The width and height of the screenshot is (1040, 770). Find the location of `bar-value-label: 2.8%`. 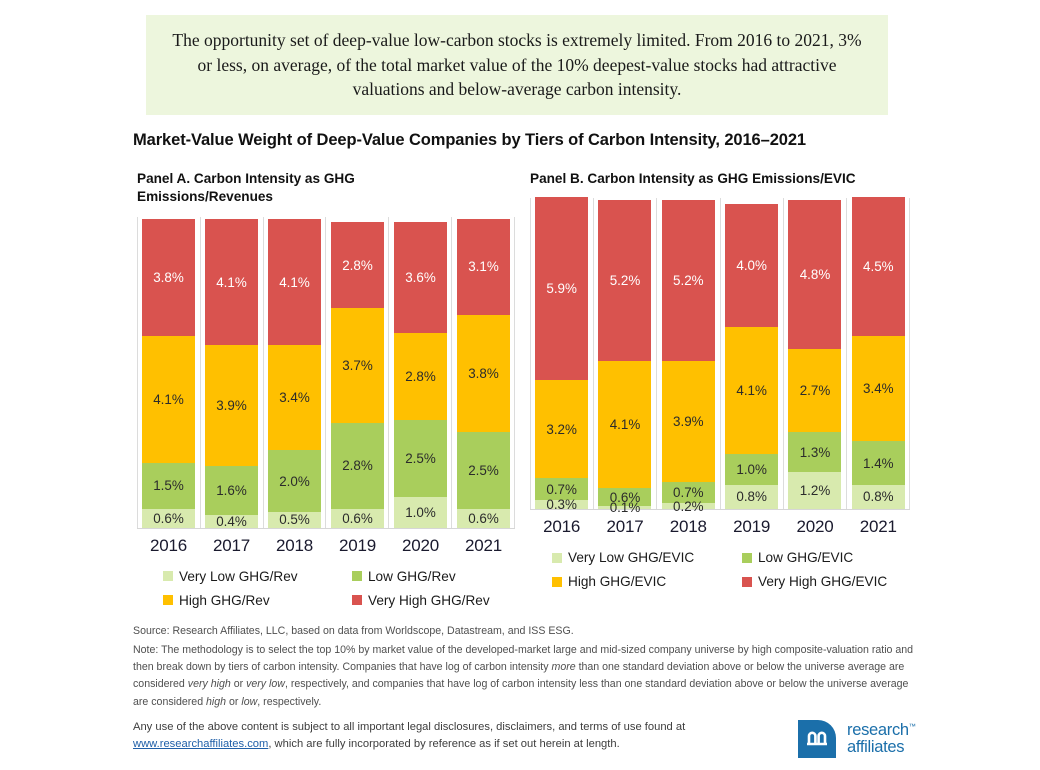

bar-value-label: 2.8% is located at coordinates (420, 376).